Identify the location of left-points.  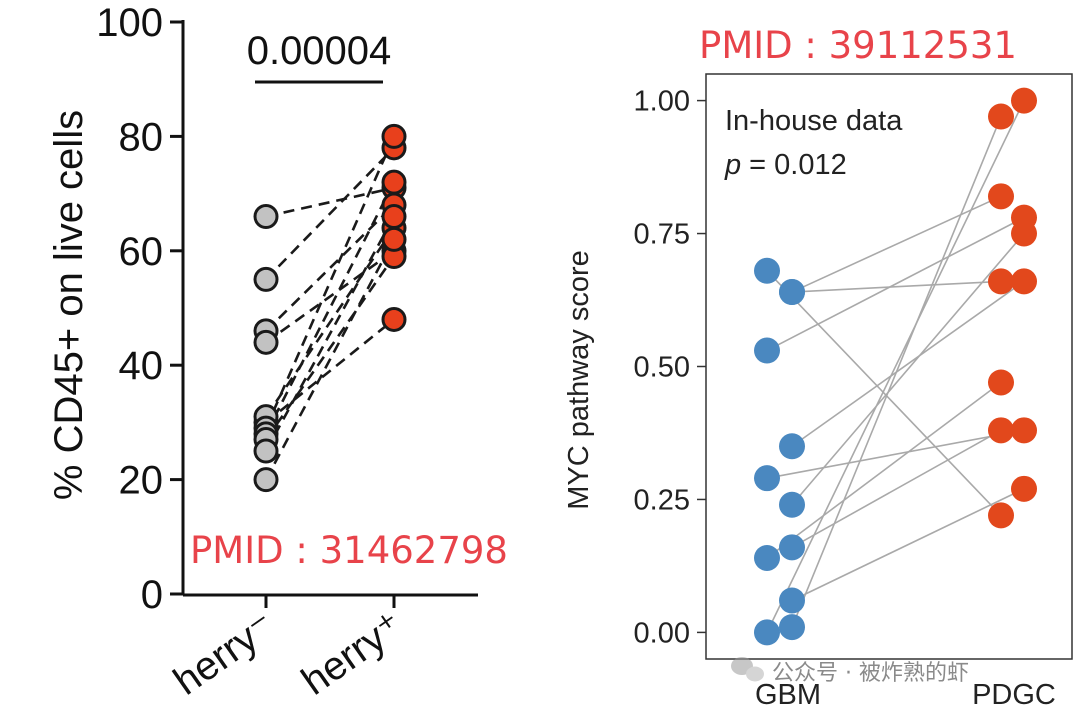
(330, 308).